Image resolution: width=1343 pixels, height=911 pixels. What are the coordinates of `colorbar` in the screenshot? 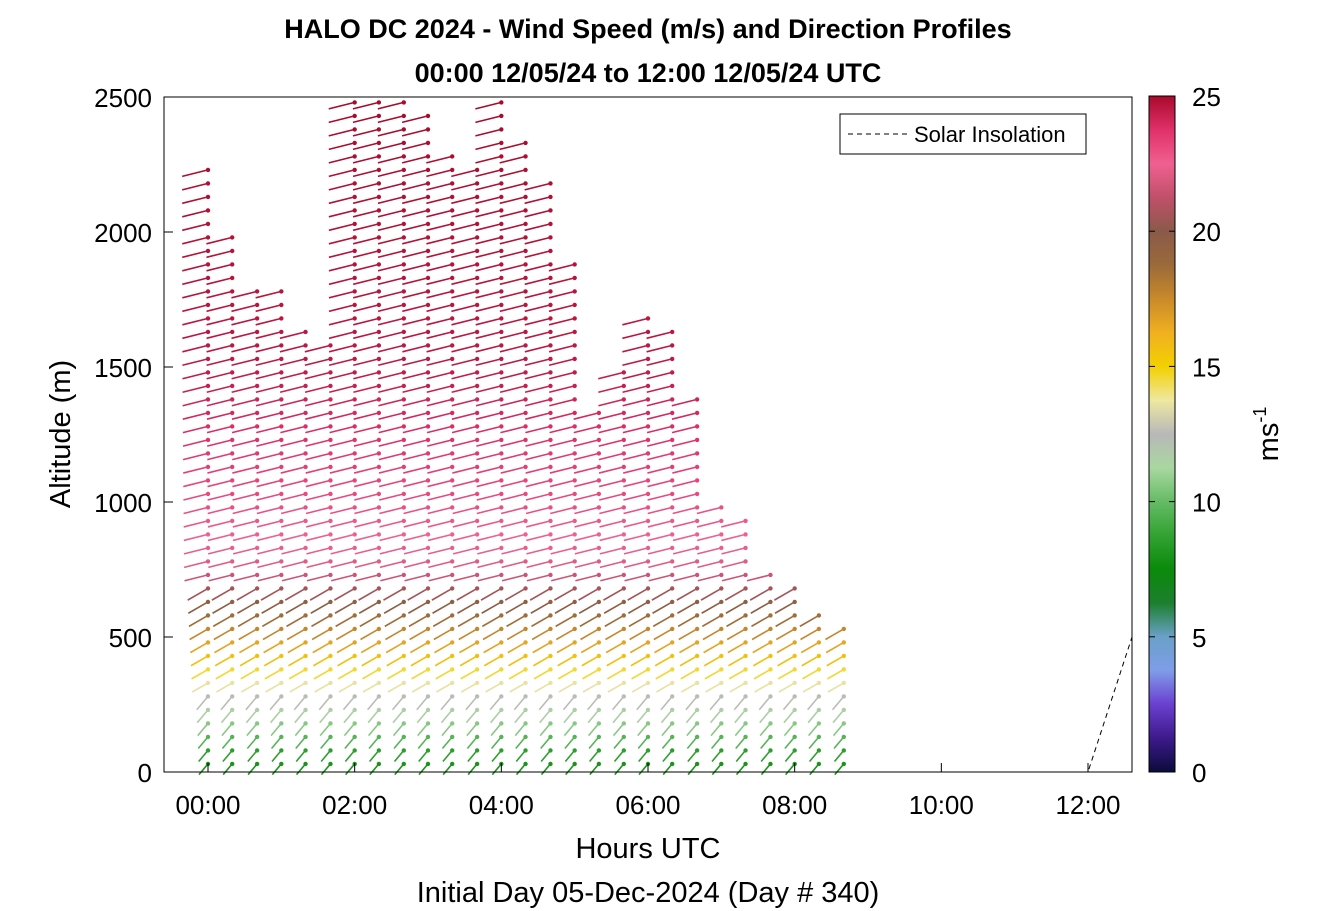 It's located at (1162, 434).